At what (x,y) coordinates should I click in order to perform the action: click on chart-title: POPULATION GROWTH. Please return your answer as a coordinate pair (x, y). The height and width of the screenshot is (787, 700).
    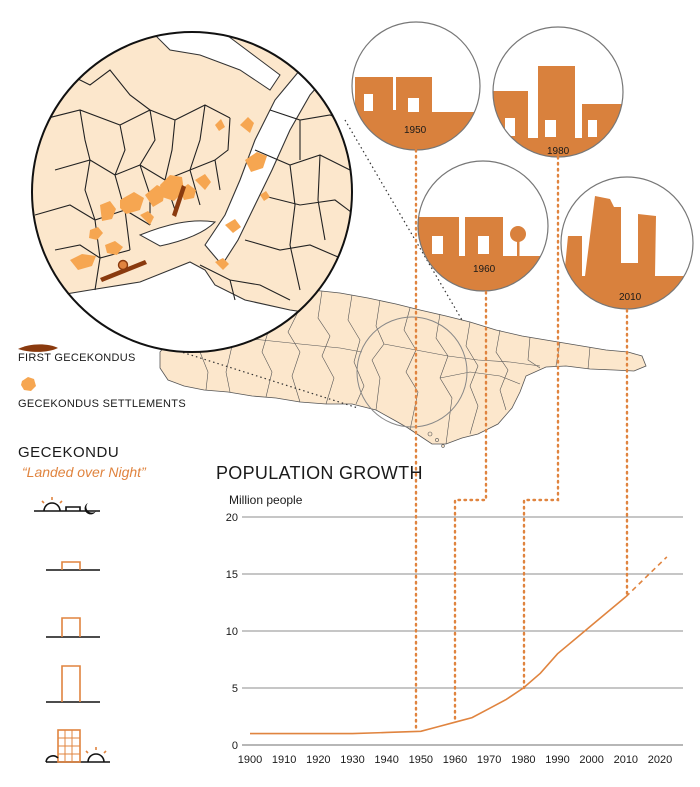
    Looking at the image, I should click on (319, 473).